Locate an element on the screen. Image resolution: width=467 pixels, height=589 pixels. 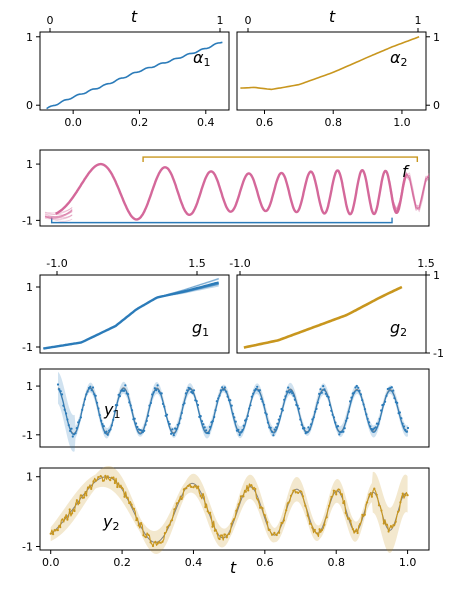
g1-panel: -1.0 1.5 1 -1 is located at coordinates (126, 305).